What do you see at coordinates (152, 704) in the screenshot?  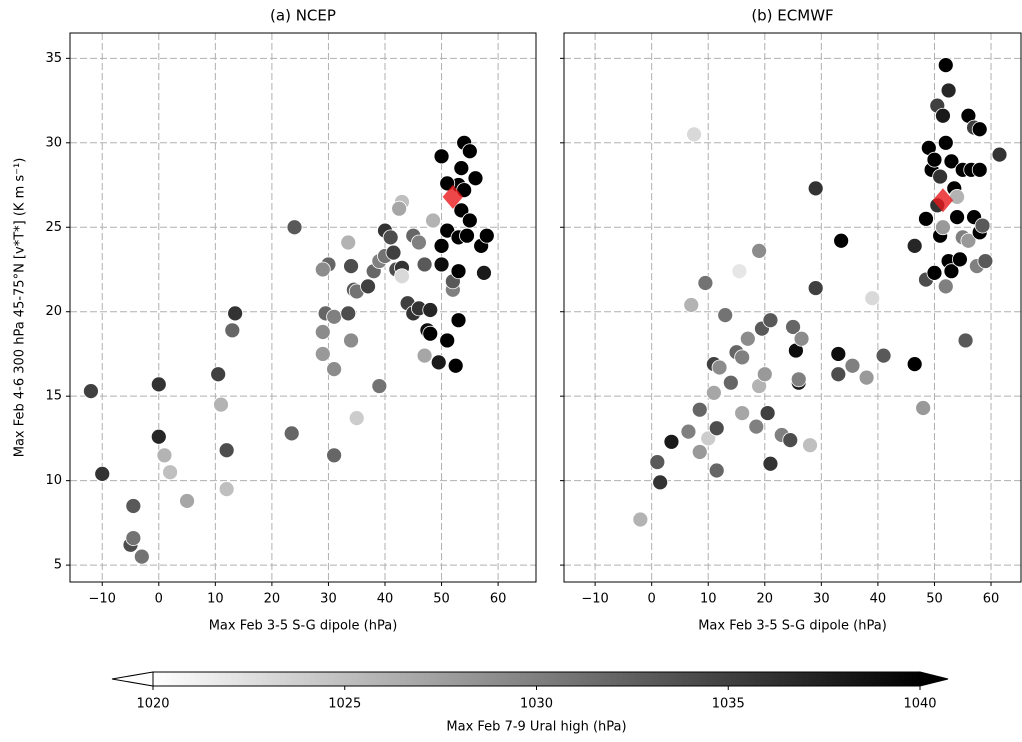 I see `colorbar-tick-label: 1020` at bounding box center [152, 704].